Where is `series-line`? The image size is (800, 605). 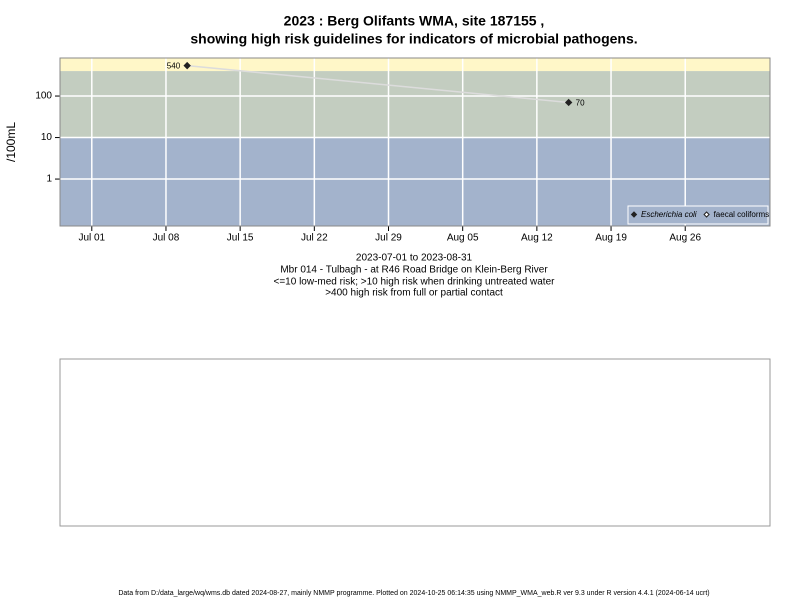
series-line is located at coordinates (378, 84).